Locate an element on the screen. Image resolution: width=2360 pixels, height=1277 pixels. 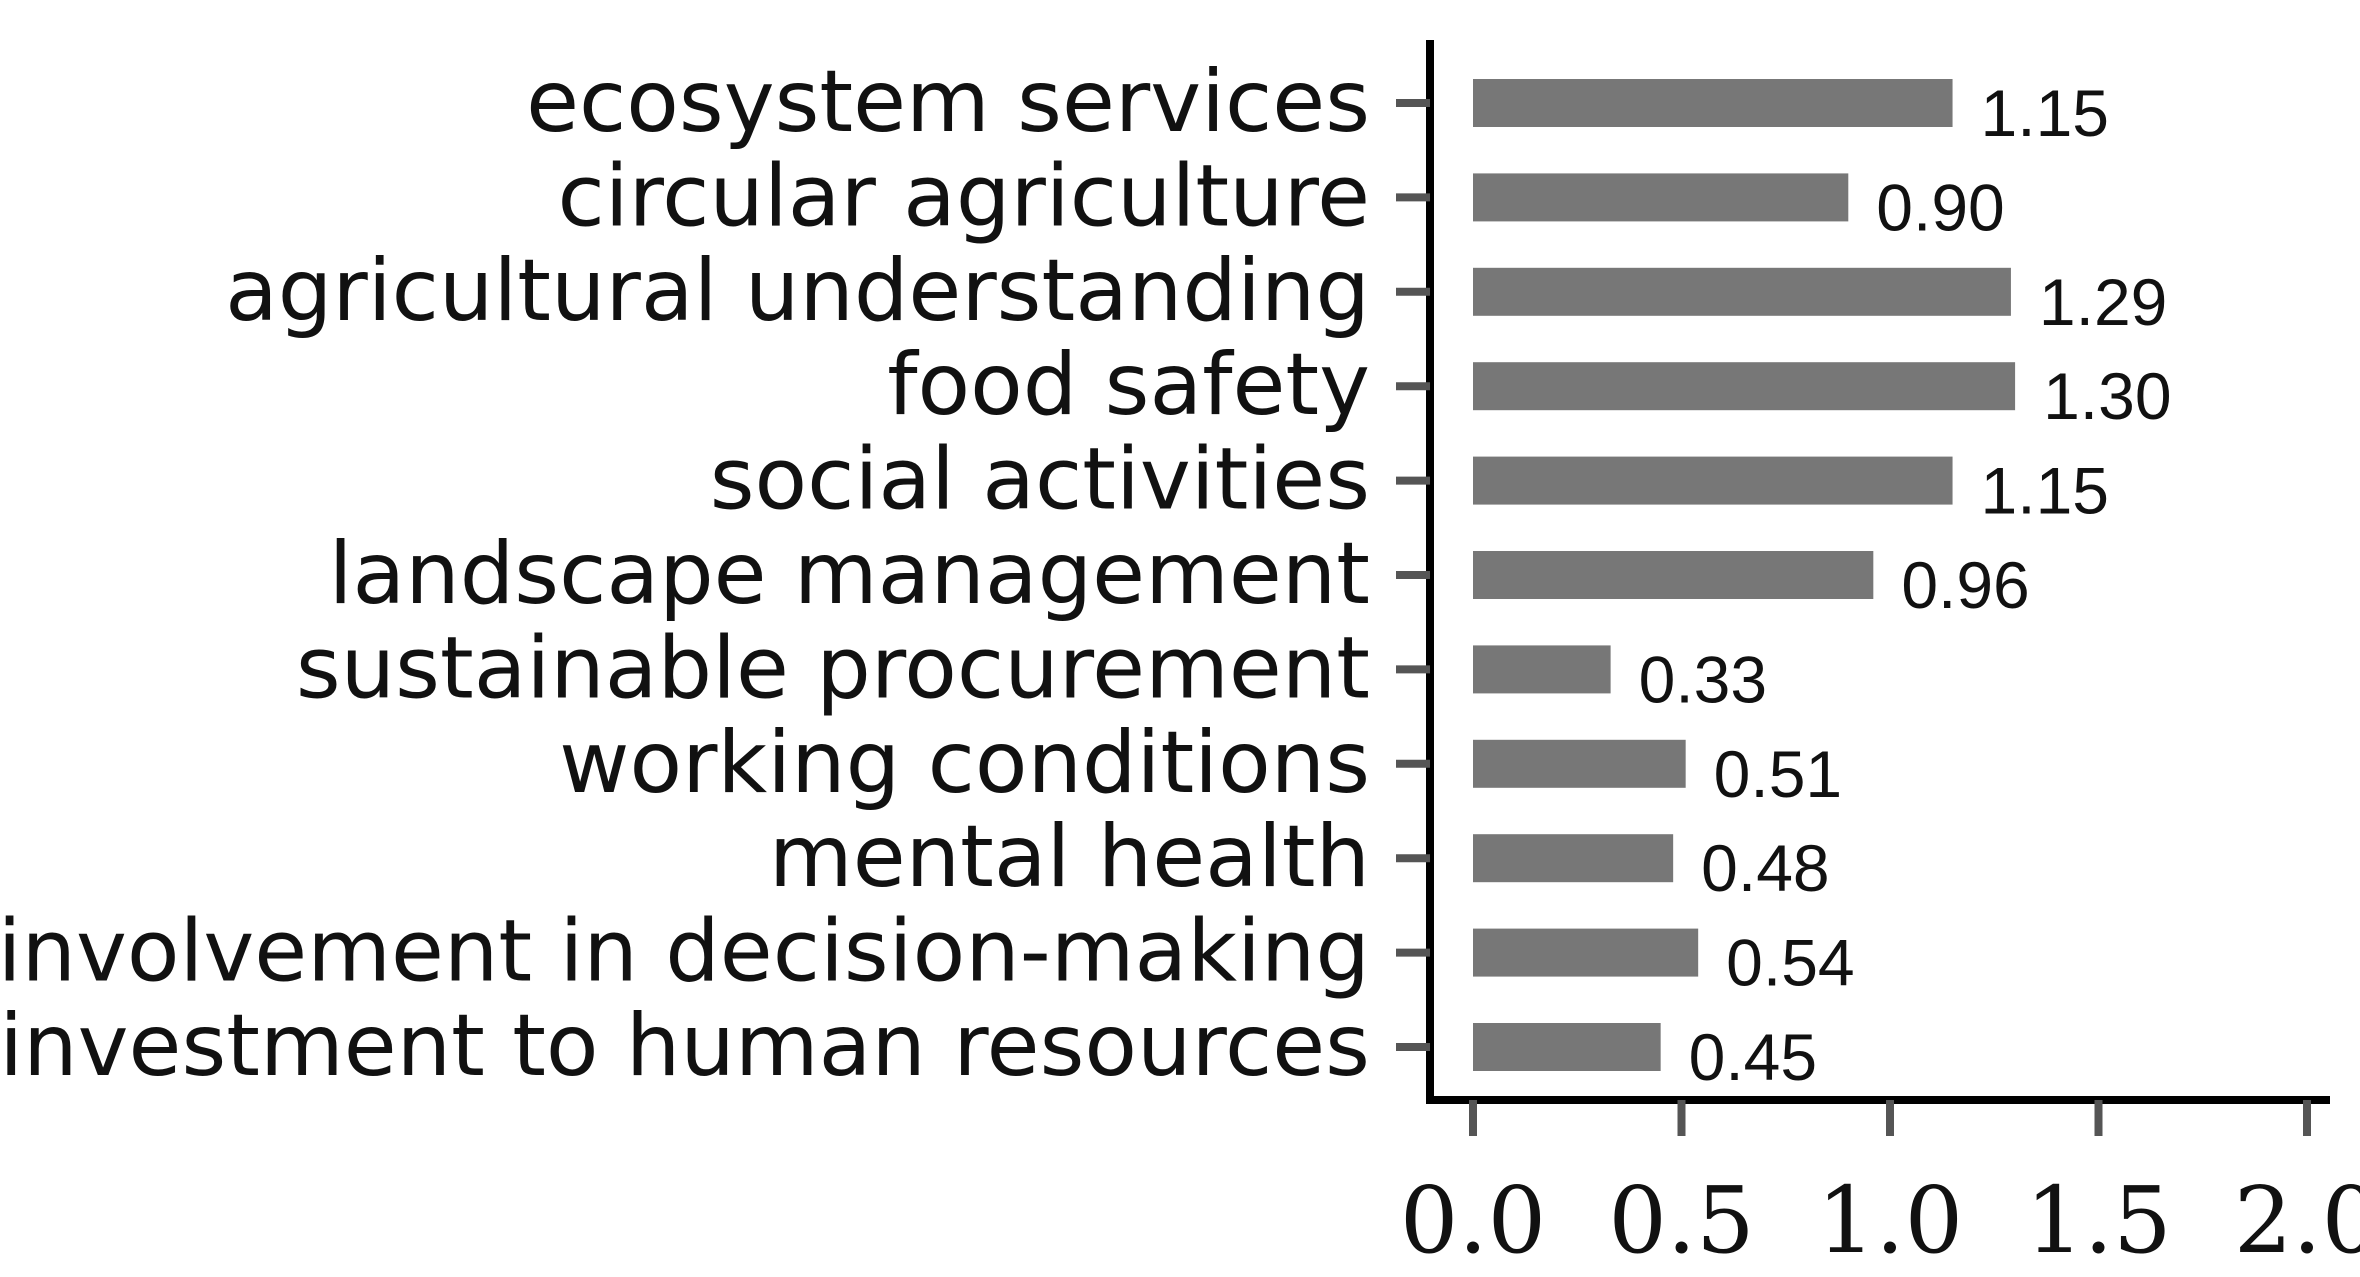
x-tick-label: 0.5 is located at coordinates (1681, 1220).